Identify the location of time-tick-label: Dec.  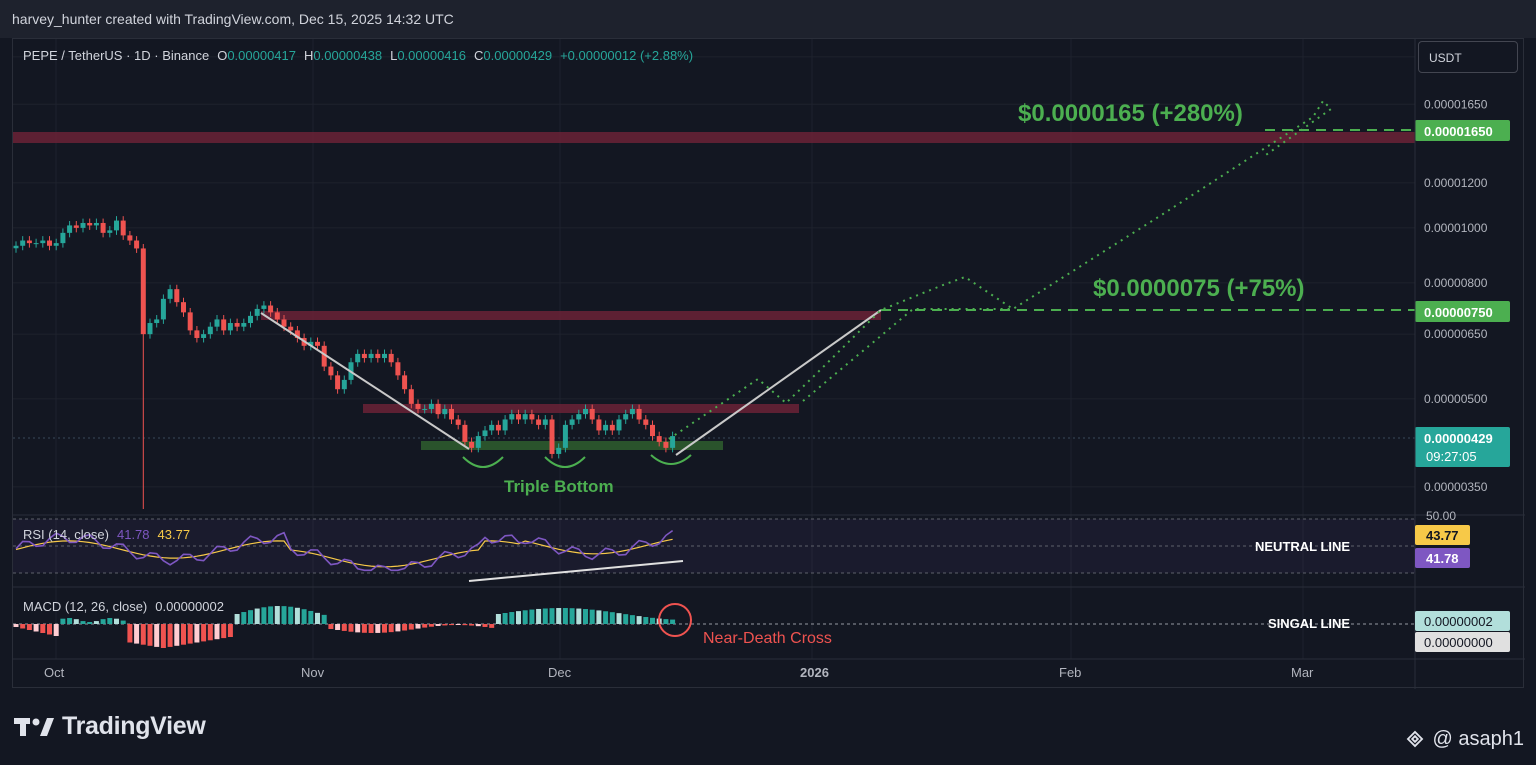
(560, 672).